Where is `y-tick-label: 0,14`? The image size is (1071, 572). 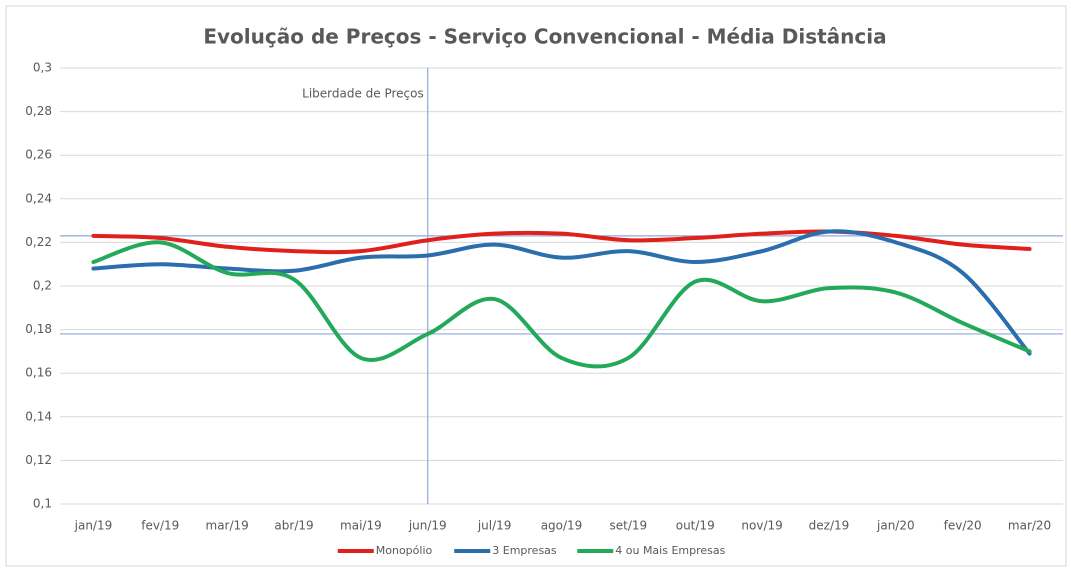 y-tick-label: 0,14 is located at coordinates (38, 416).